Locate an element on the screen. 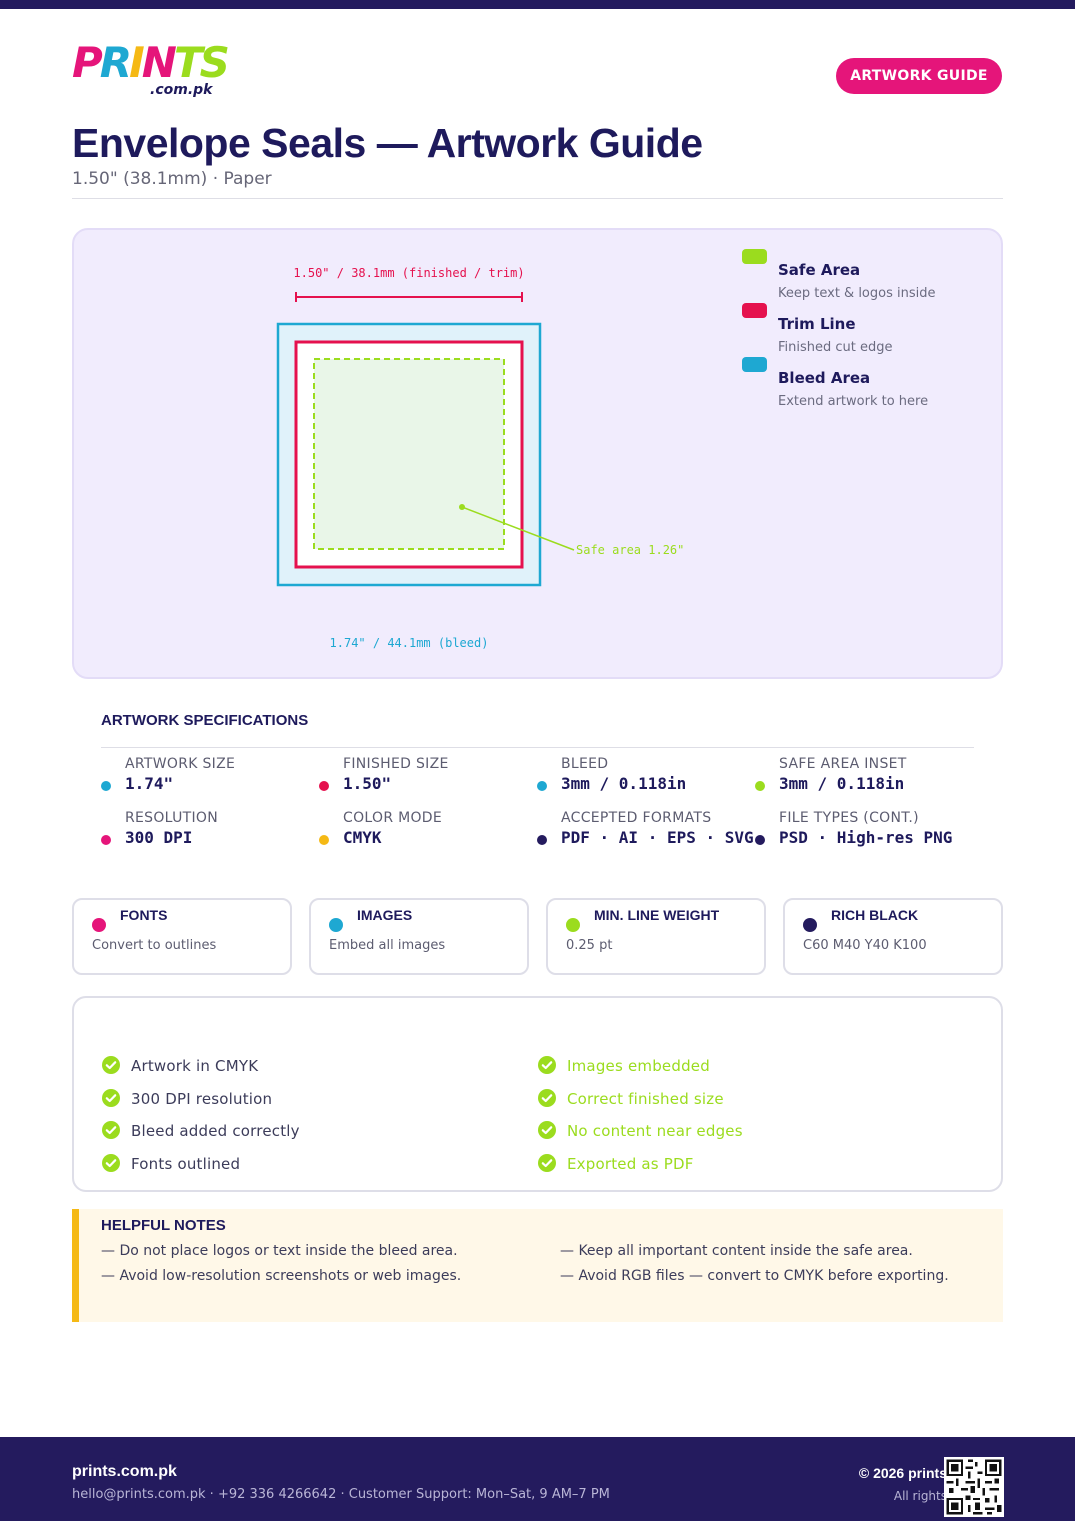  legend-title: Bleed Area is located at coordinates (824, 378).